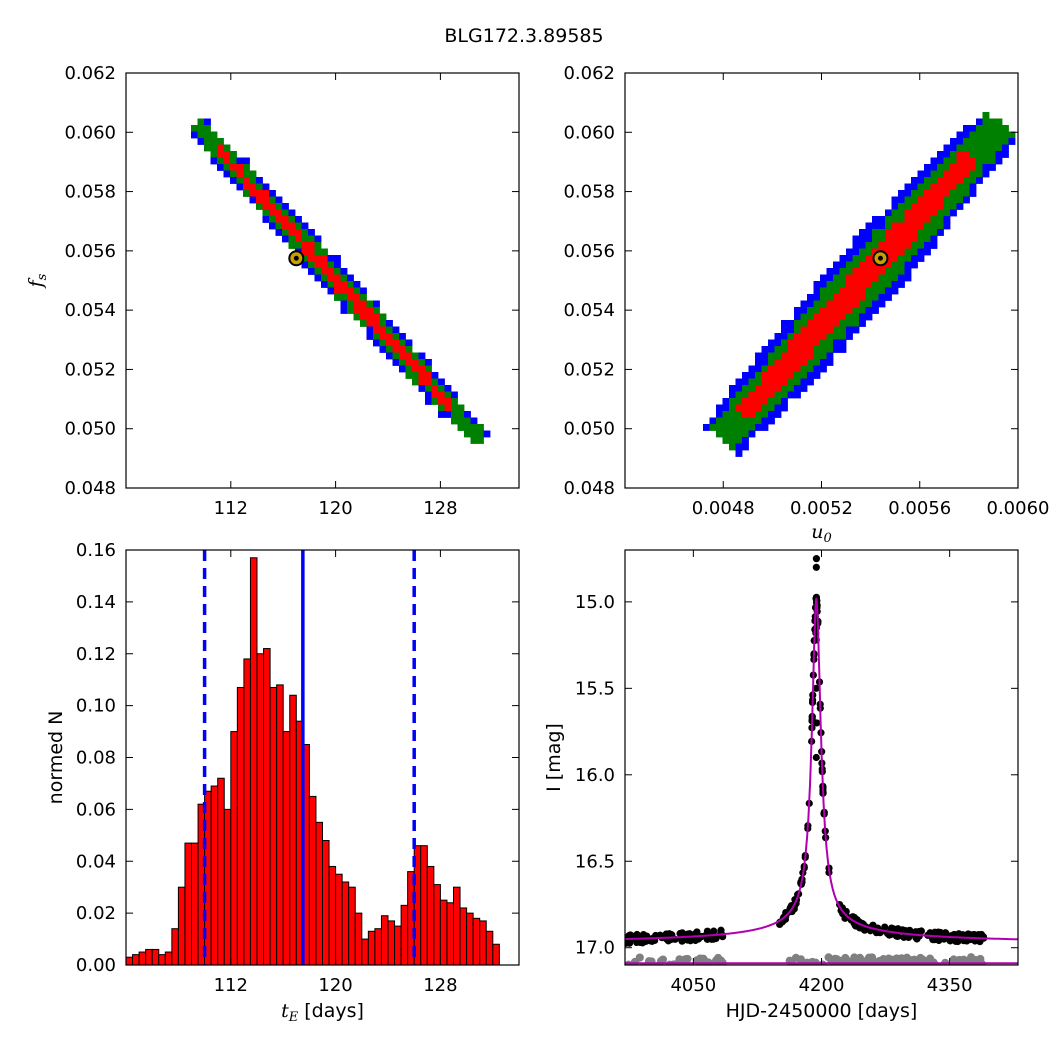 The width and height of the screenshot is (1050, 1050). What do you see at coordinates (90, 429) in the screenshot?
I see `y-tick-label: 0.050` at bounding box center [90, 429].